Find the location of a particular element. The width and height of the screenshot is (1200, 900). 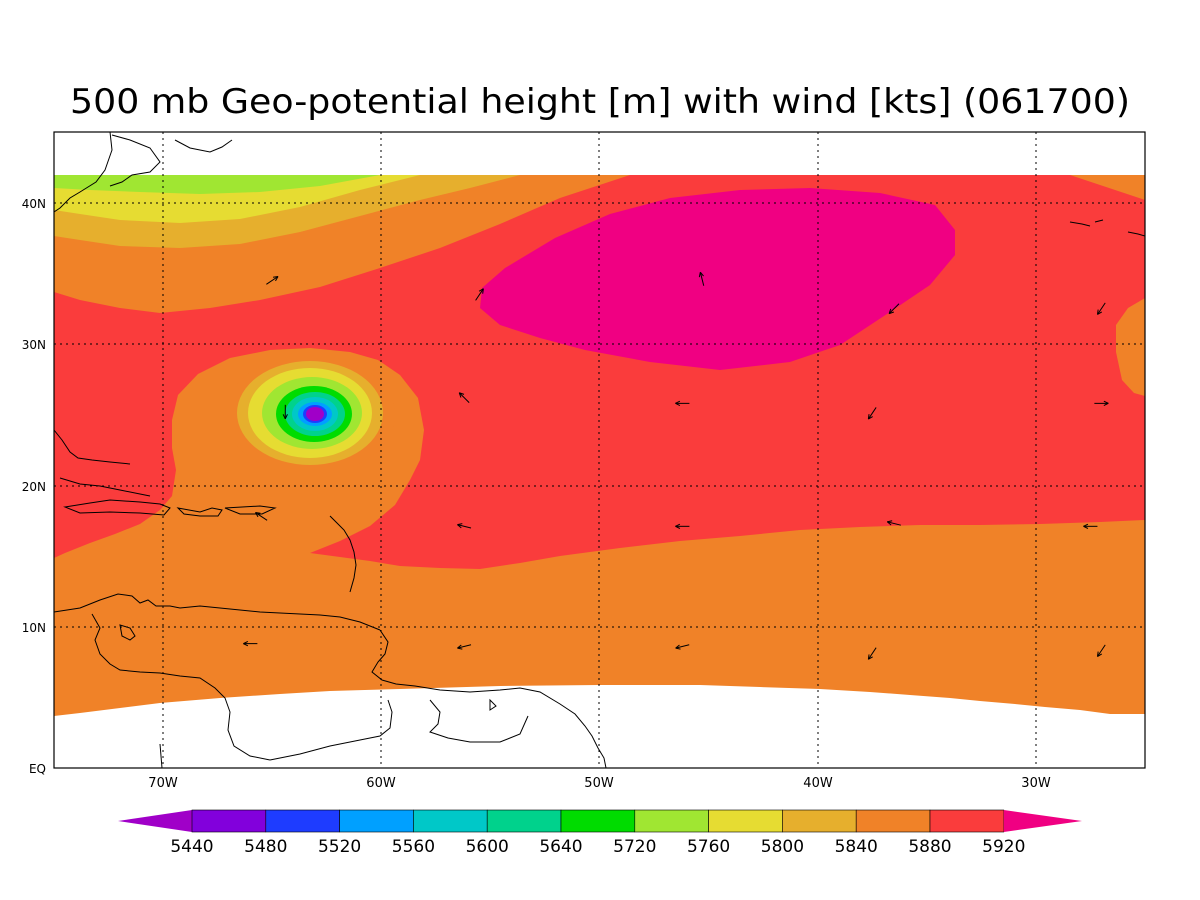

lon-tick-label: 70W is located at coordinates (163, 783).